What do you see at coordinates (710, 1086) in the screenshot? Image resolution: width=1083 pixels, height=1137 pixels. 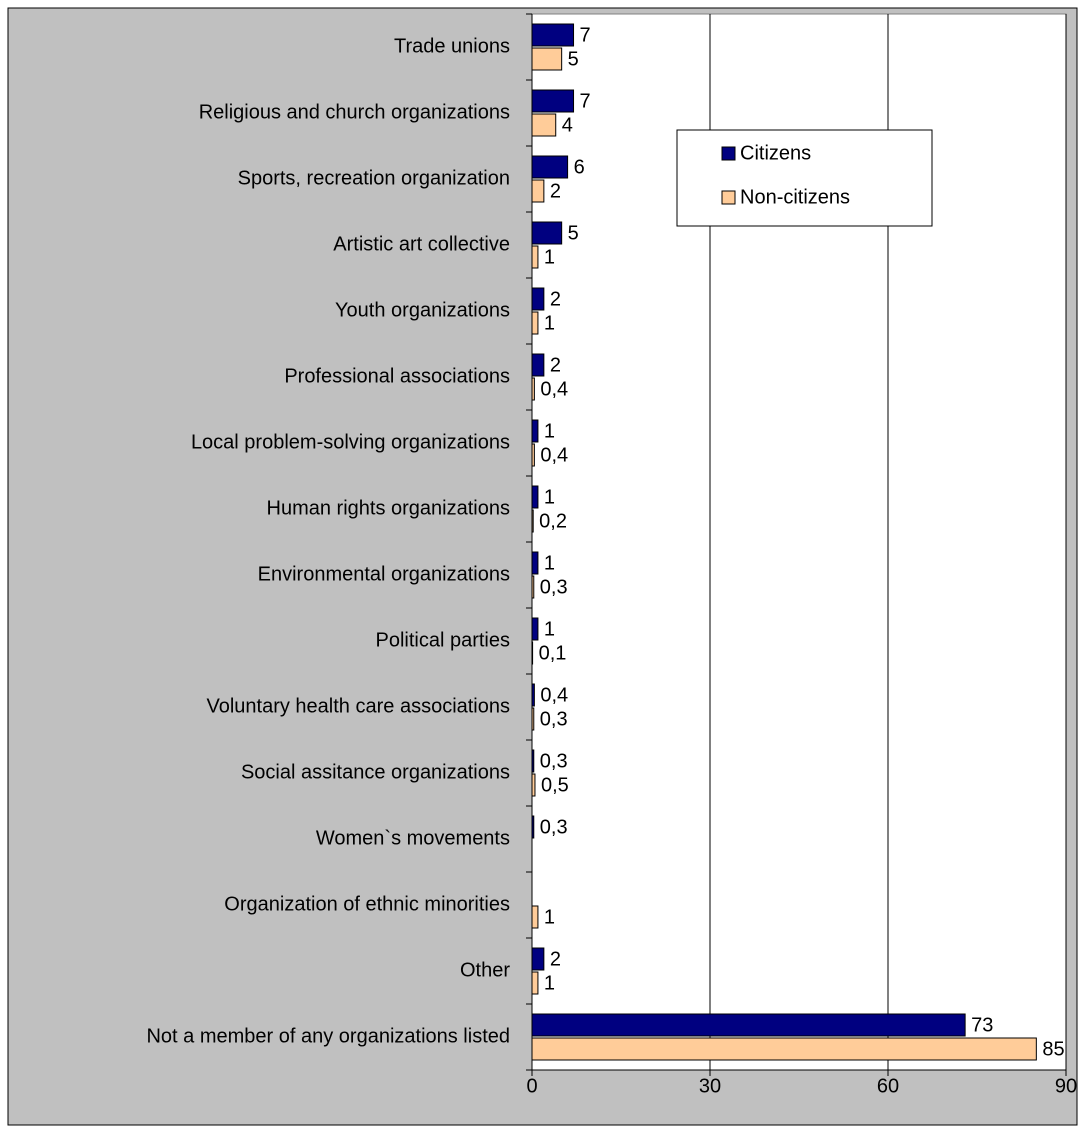 I see `x-tick-label: 30` at bounding box center [710, 1086].